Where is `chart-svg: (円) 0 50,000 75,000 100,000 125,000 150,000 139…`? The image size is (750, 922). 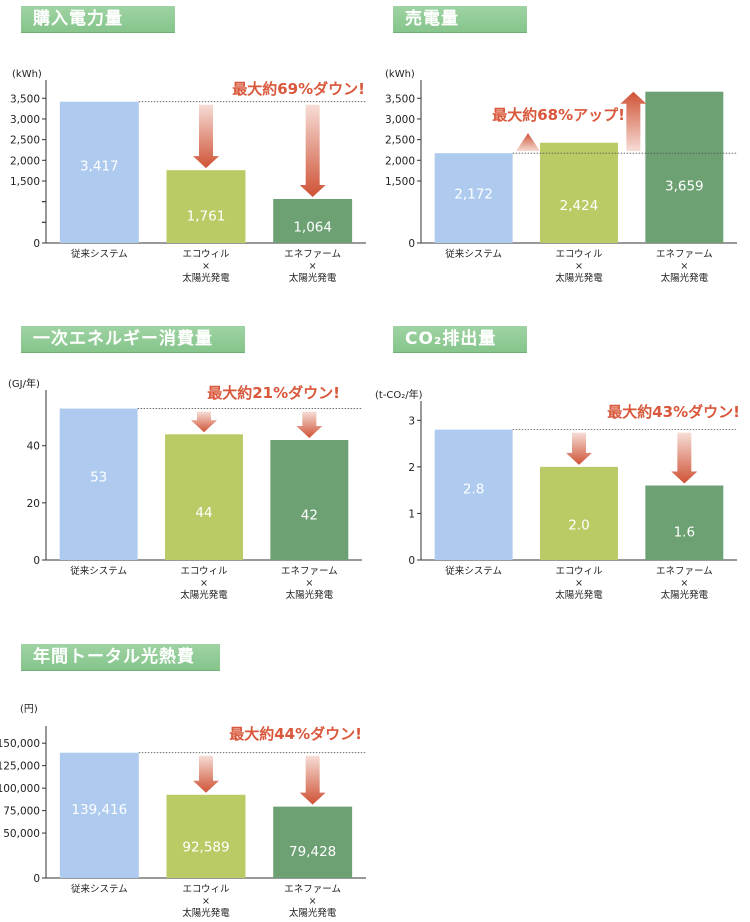
chart-svg: (円) 0 50,000 75,000 100,000 125,000 150,000 139… is located at coordinates (183, 811).